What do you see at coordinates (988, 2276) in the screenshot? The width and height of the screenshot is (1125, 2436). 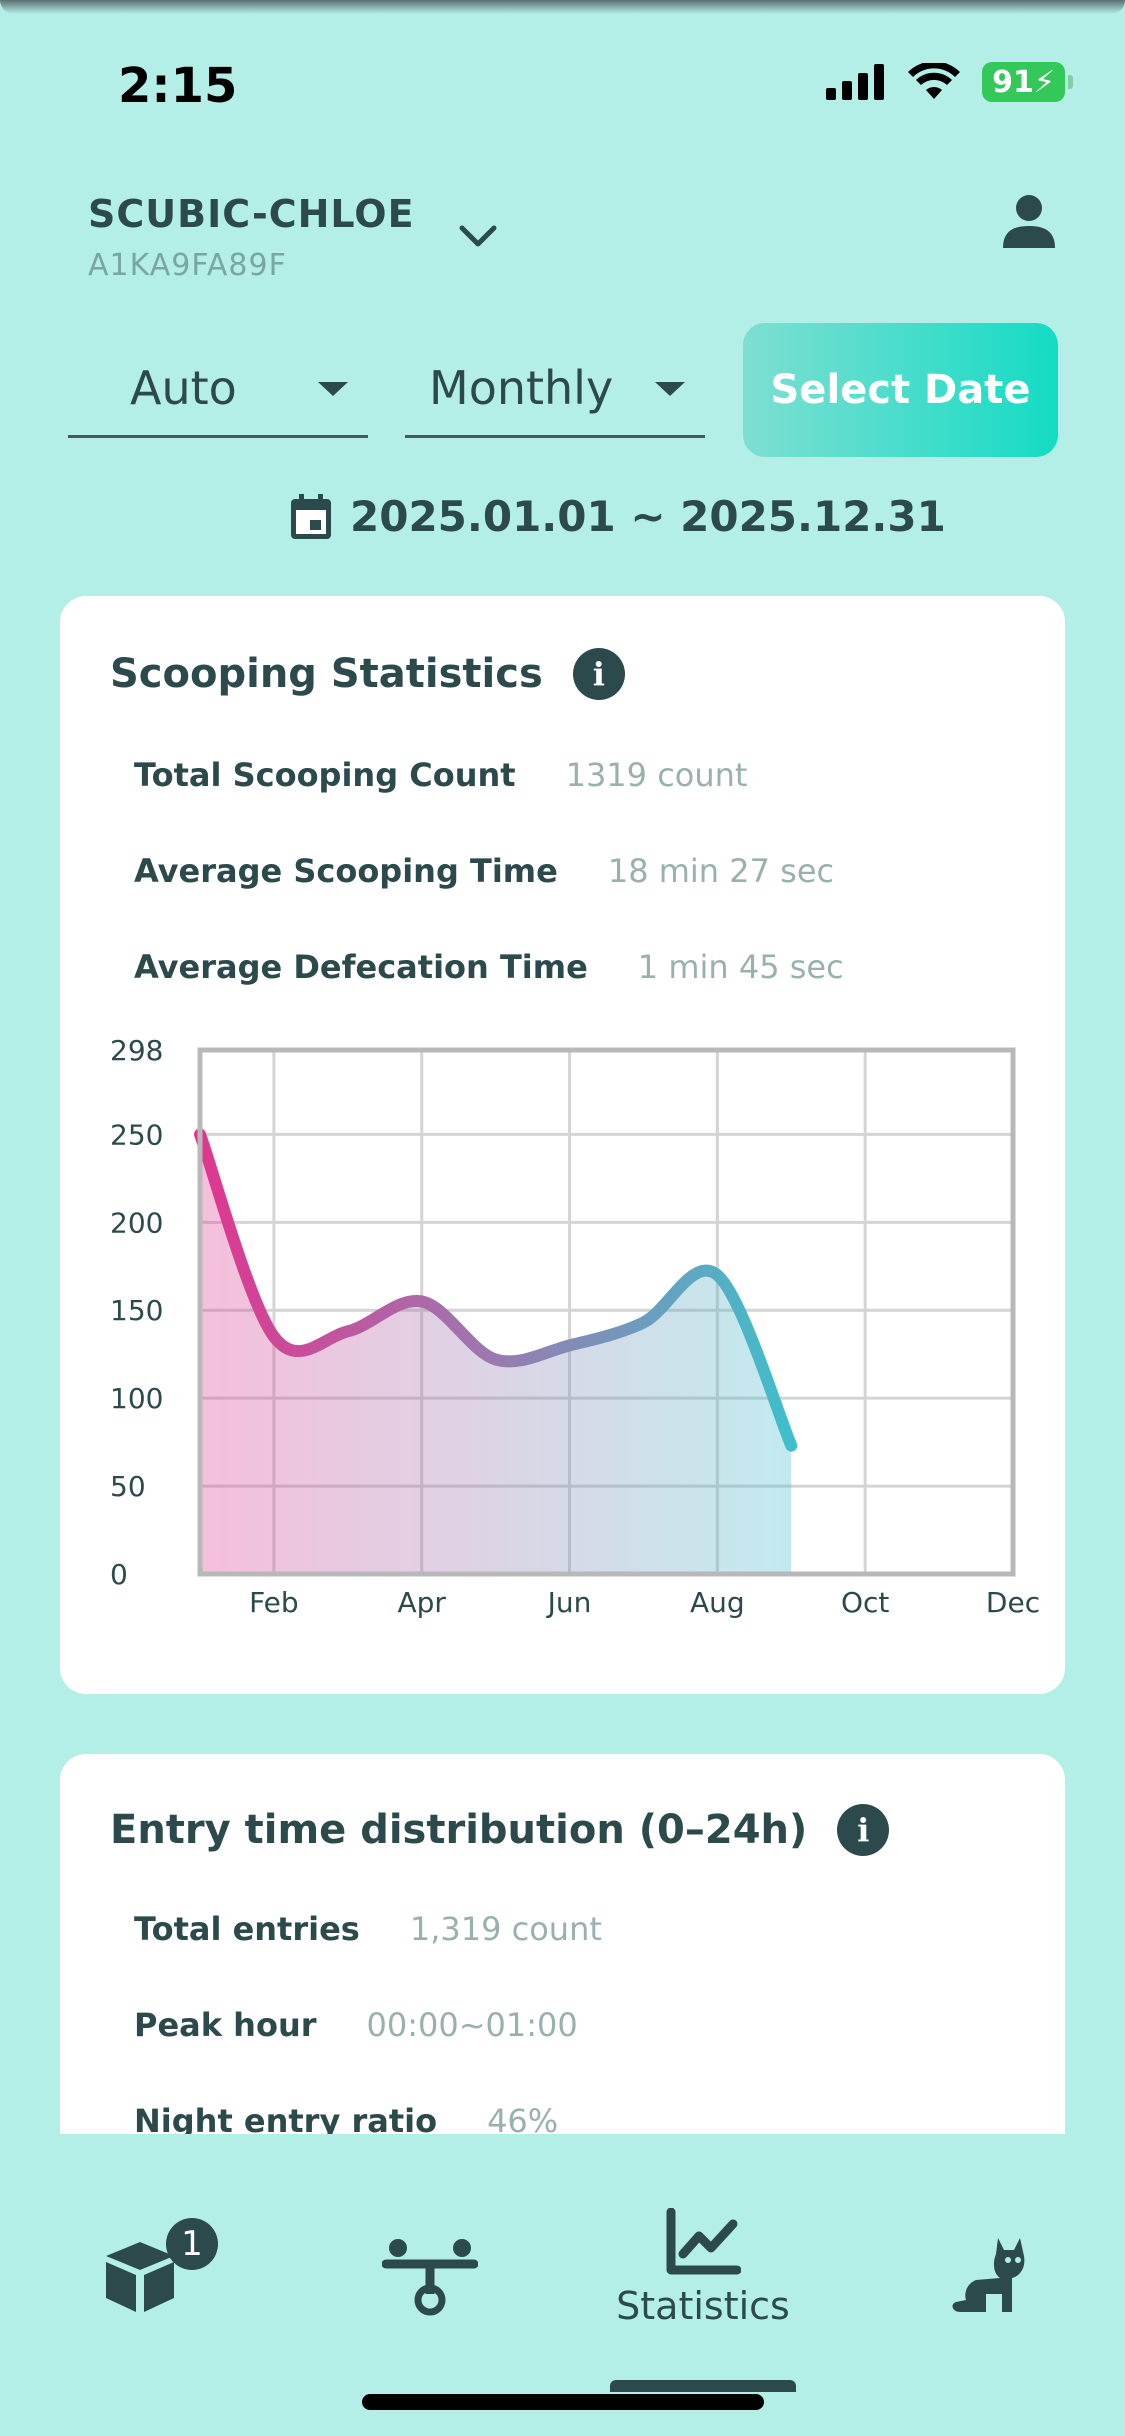 I see `cat-icon` at bounding box center [988, 2276].